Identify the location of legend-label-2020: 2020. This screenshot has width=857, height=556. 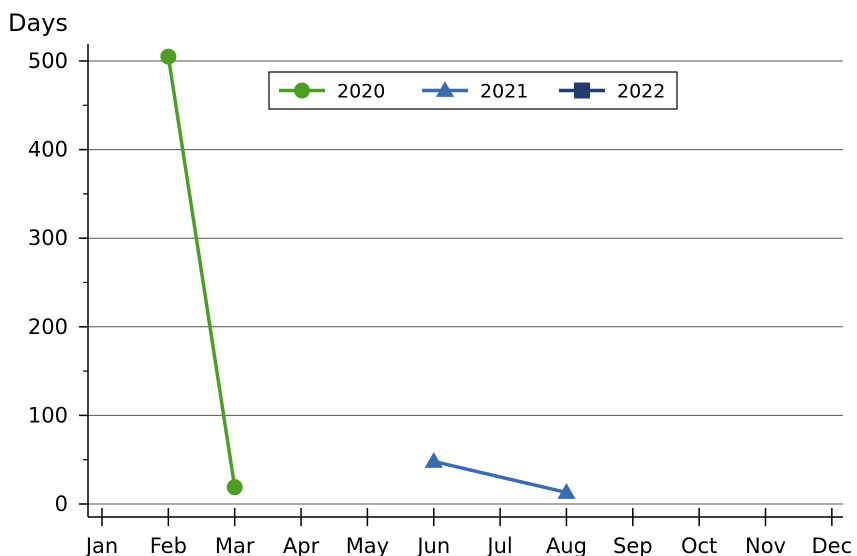
(361, 92).